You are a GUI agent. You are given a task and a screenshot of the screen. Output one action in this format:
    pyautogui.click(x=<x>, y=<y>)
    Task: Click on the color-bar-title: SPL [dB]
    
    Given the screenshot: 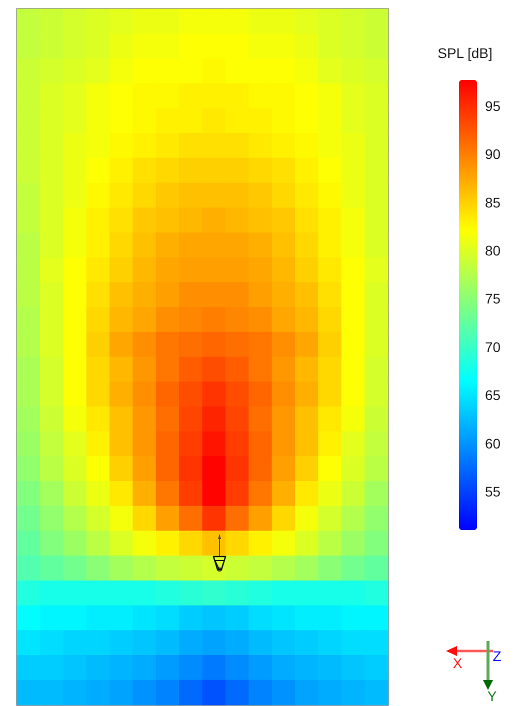 What is the action you would take?
    pyautogui.click(x=465, y=53)
    